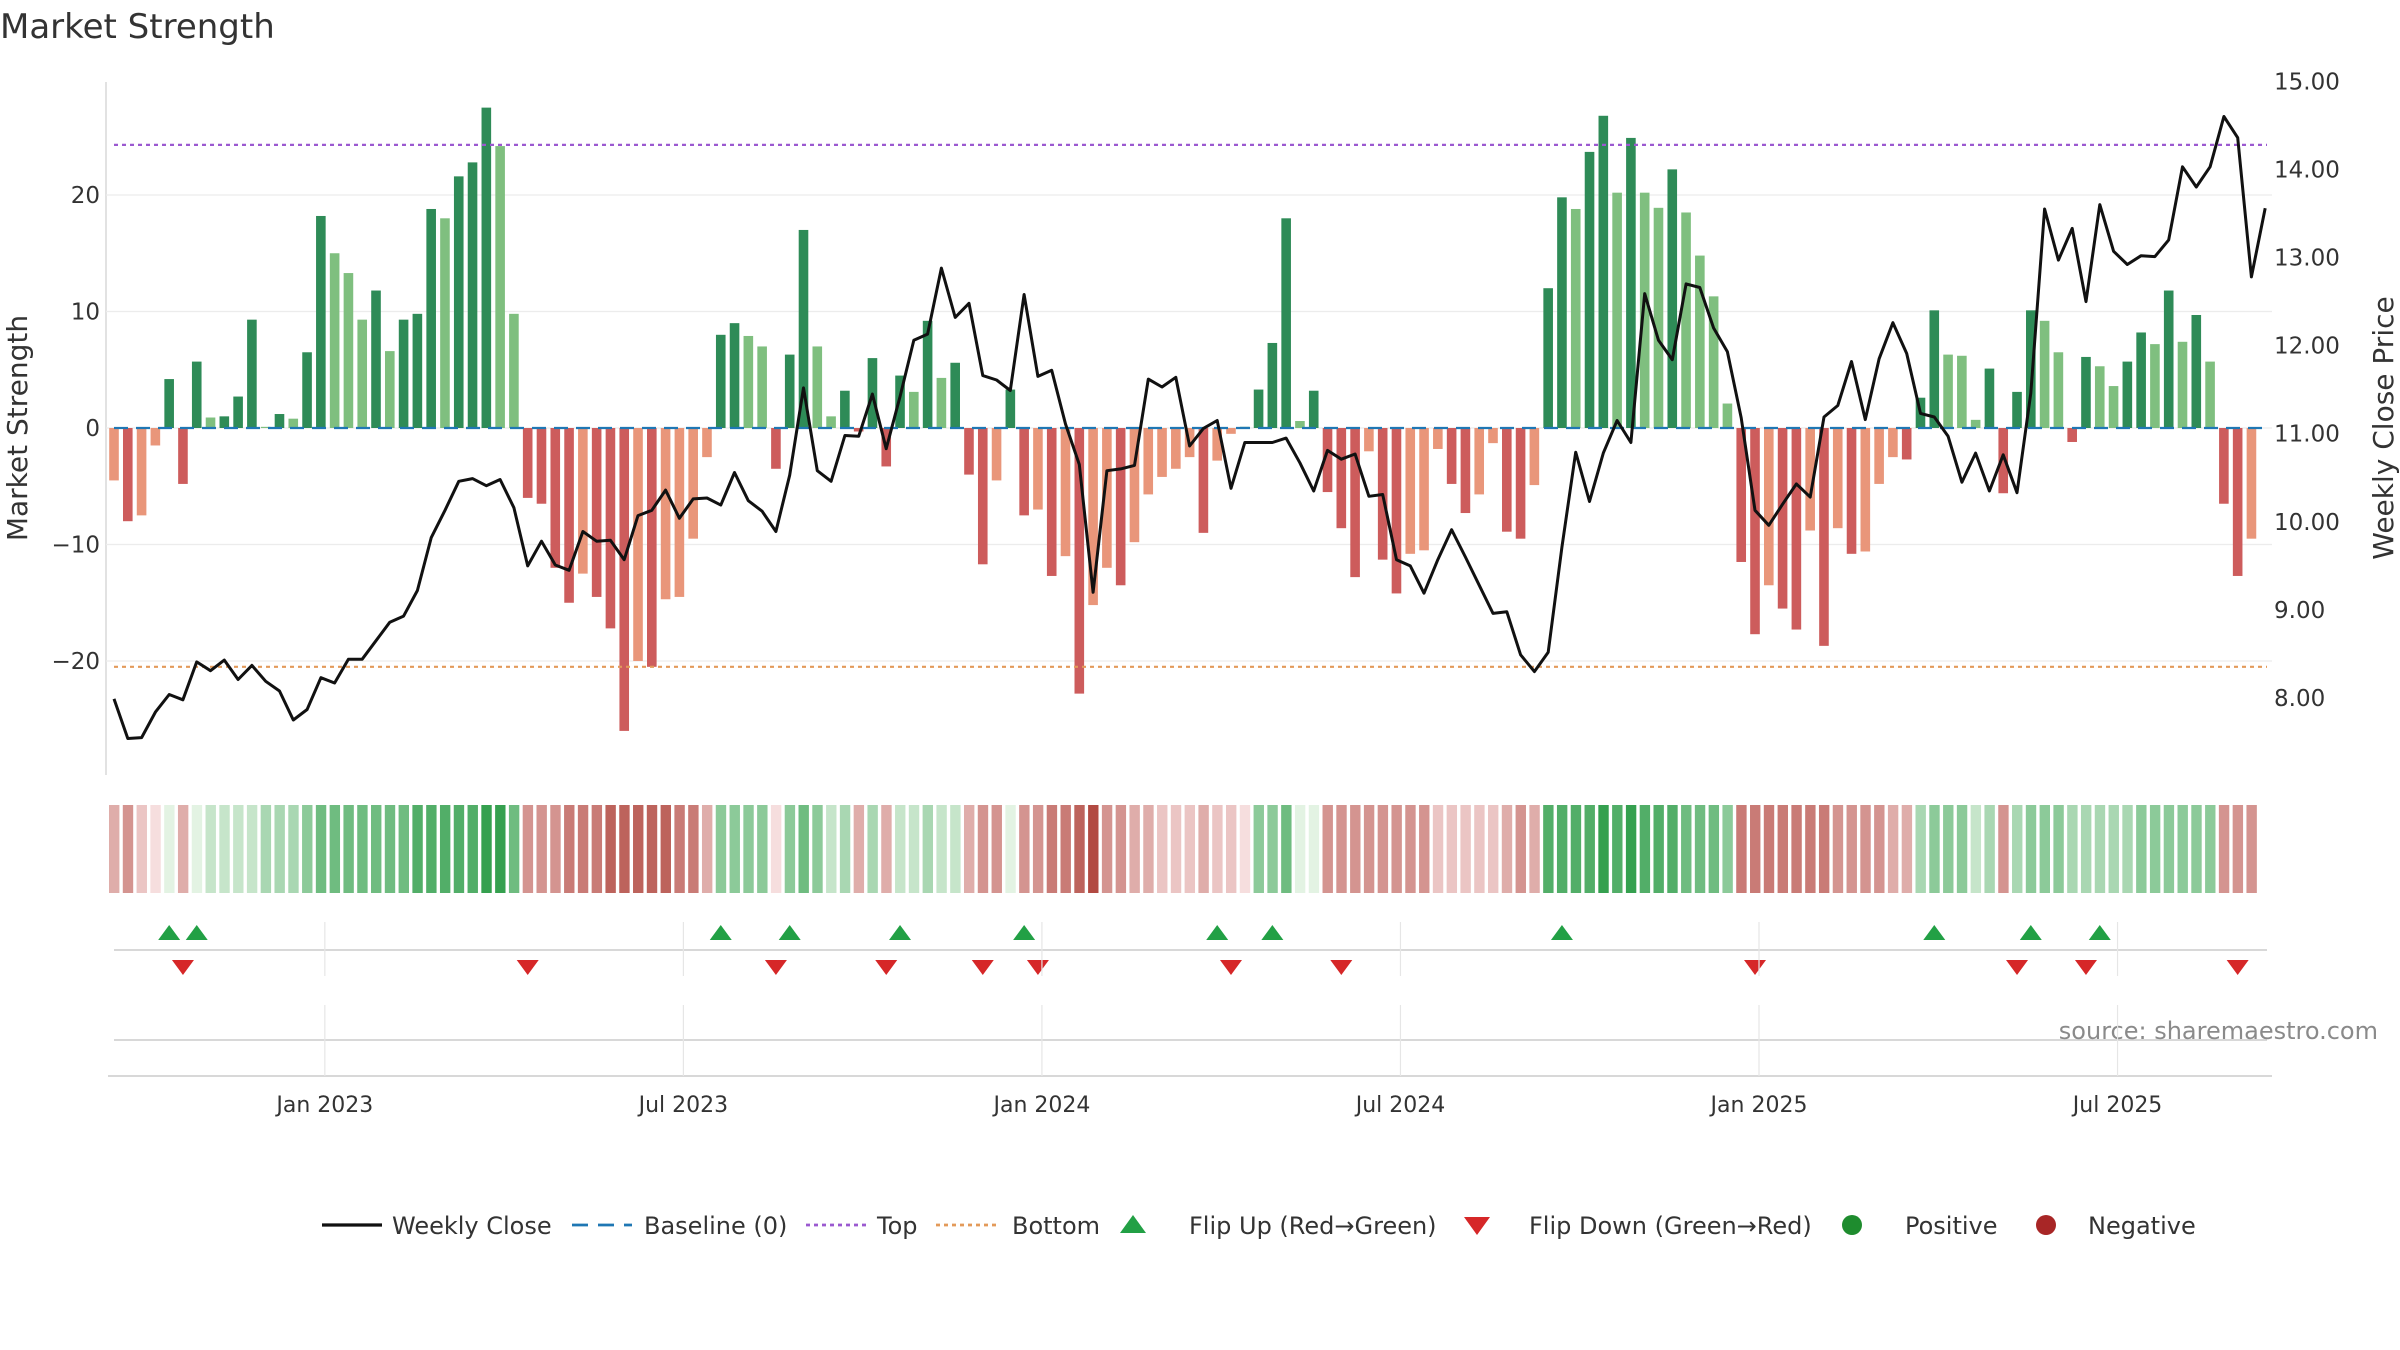  Describe the element at coordinates (1758, 1105) in the screenshot. I see `date-tick-label: Jan 2025` at that location.